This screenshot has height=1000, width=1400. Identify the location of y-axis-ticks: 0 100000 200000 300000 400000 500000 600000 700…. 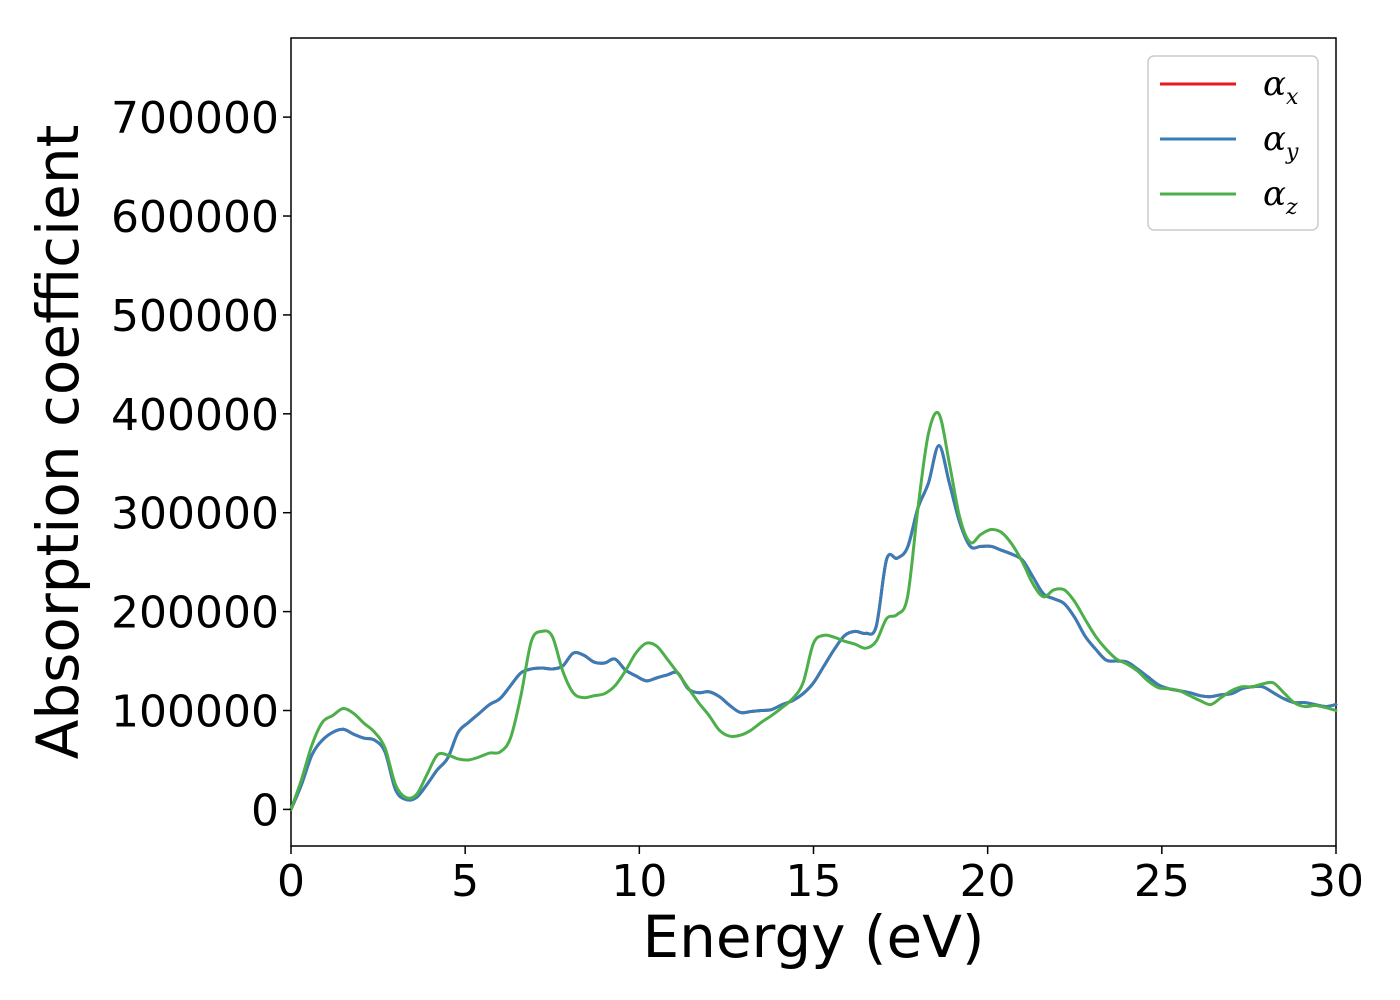
(201, 464).